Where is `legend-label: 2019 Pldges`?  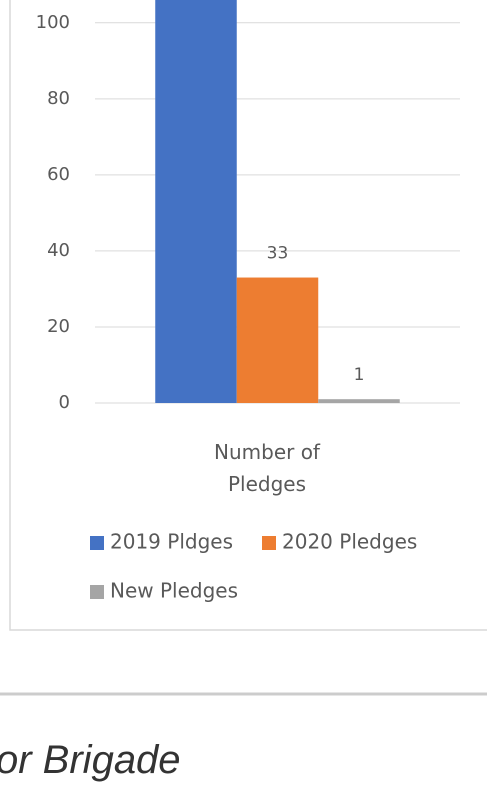 legend-label: 2019 Pldges is located at coordinates (171, 542).